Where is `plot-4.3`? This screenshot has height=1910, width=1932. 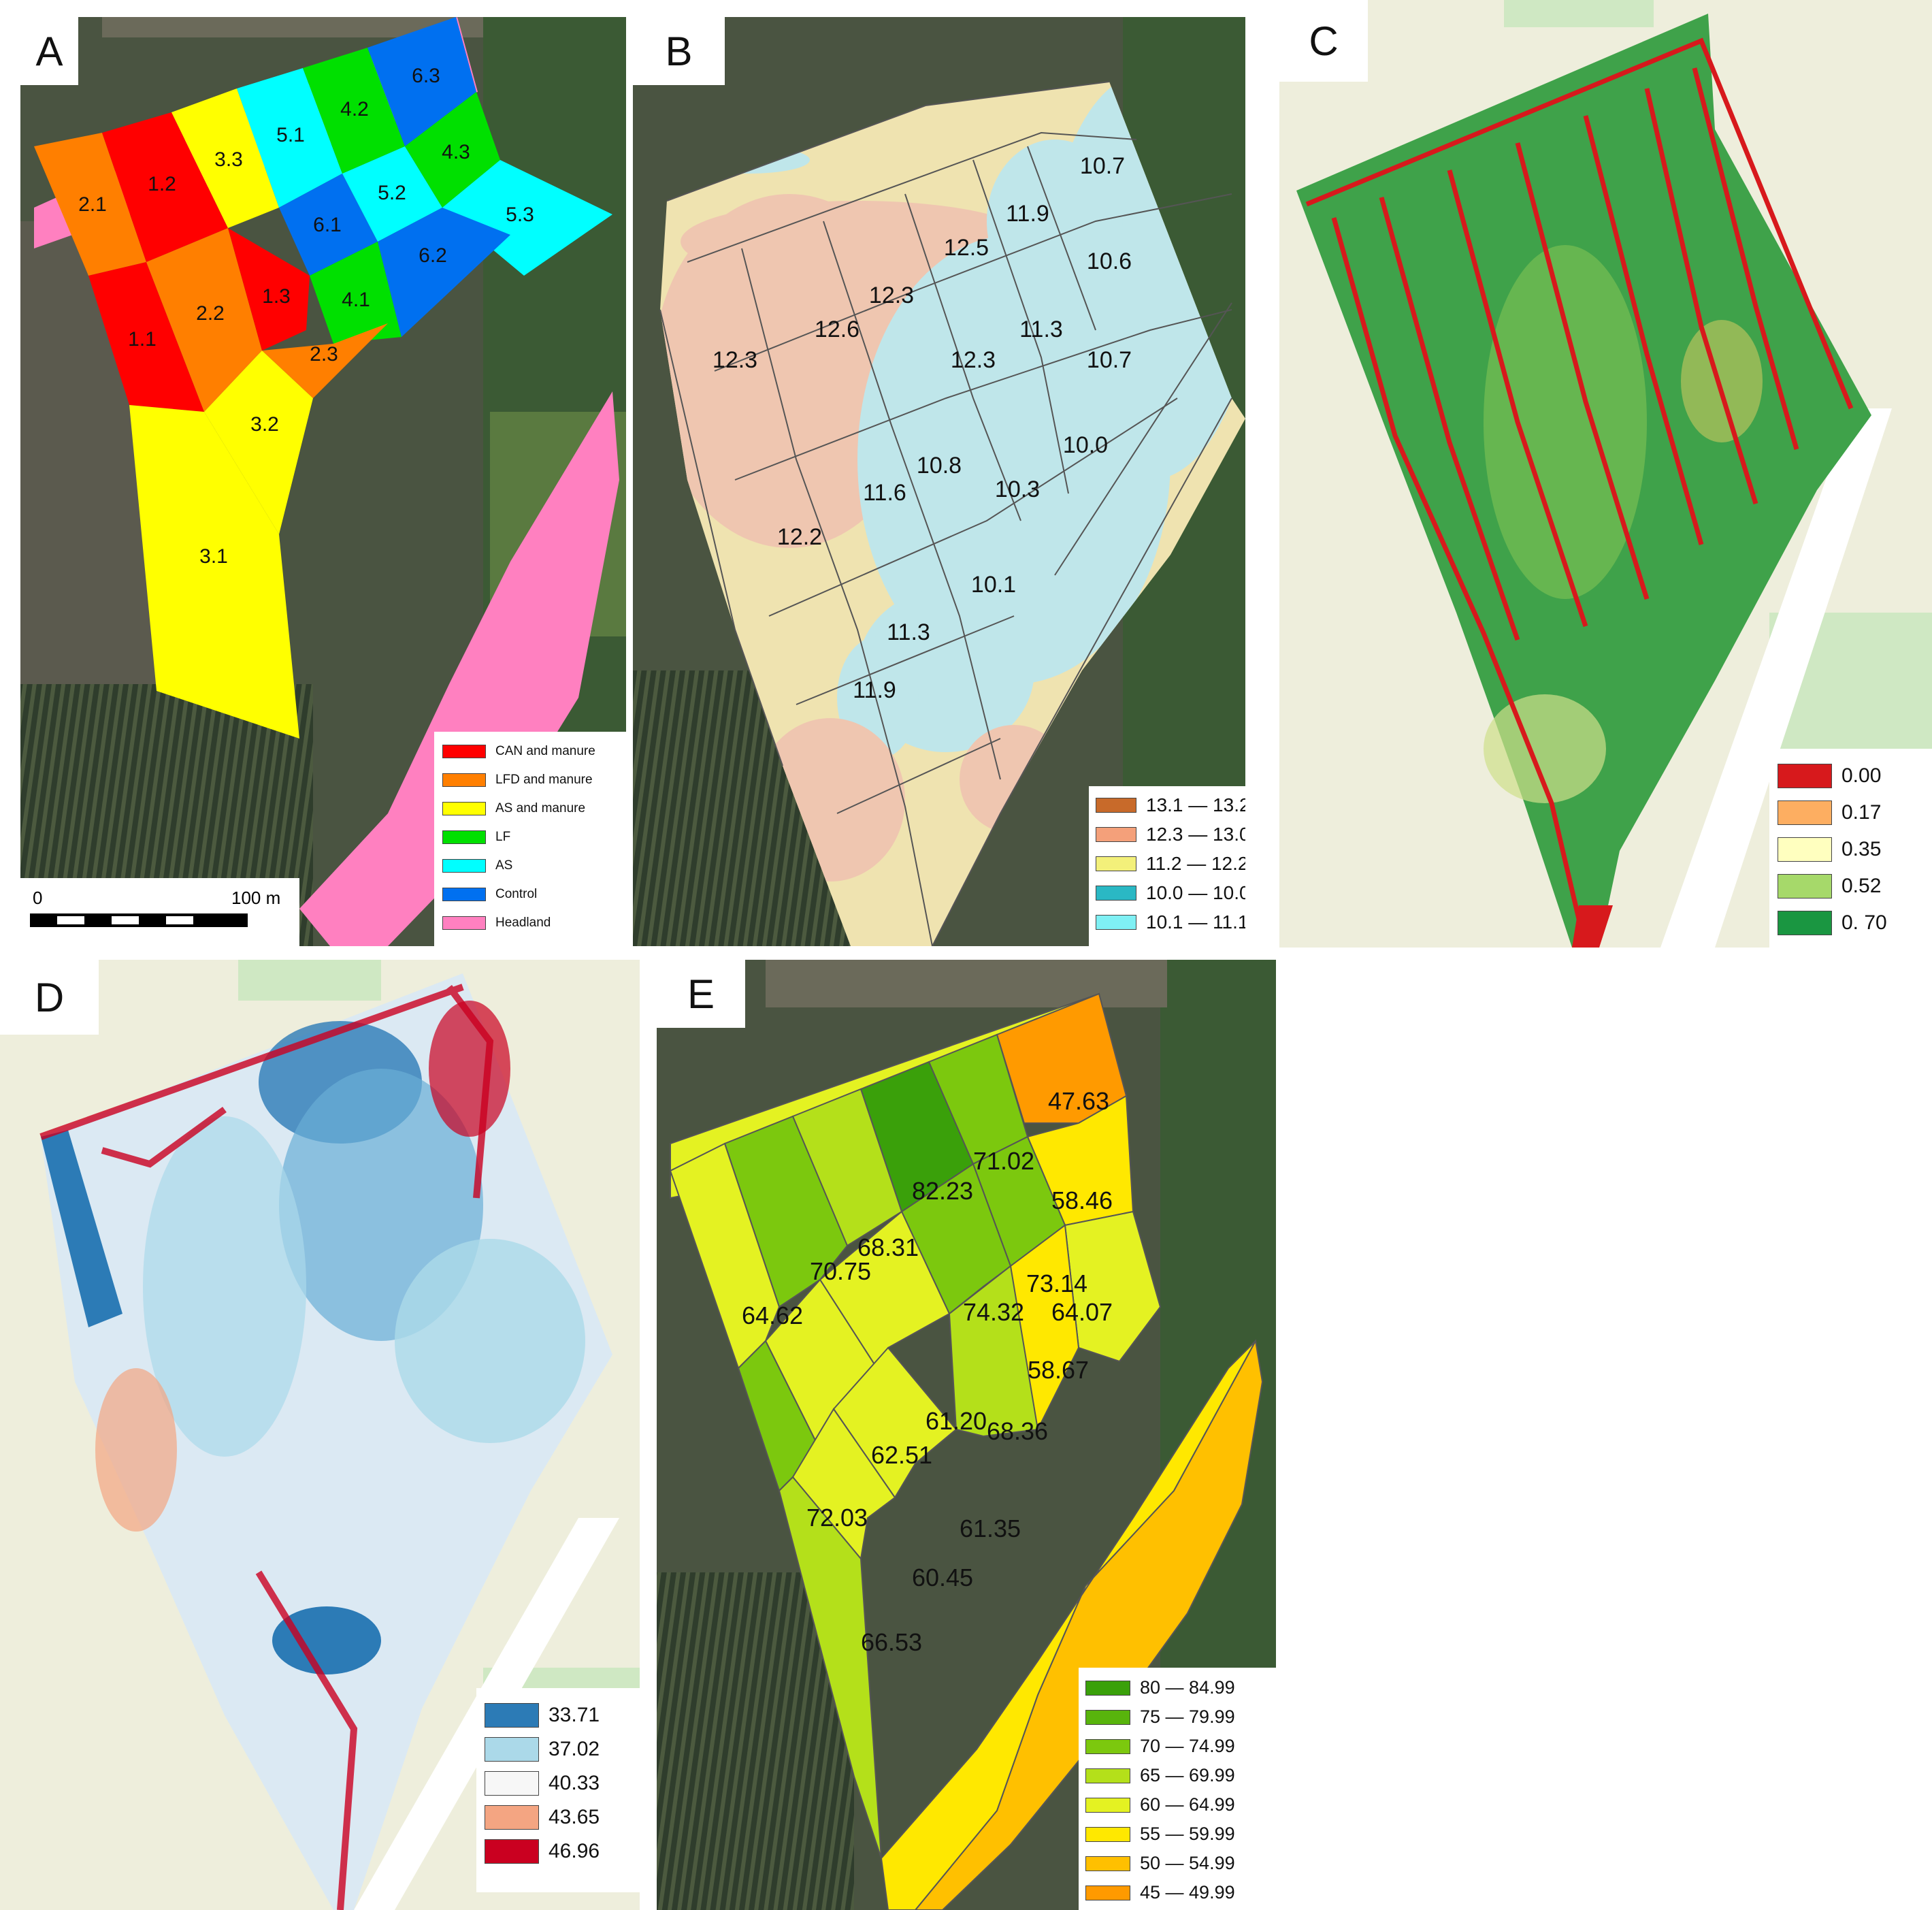 plot-4.3 is located at coordinates (452, 150).